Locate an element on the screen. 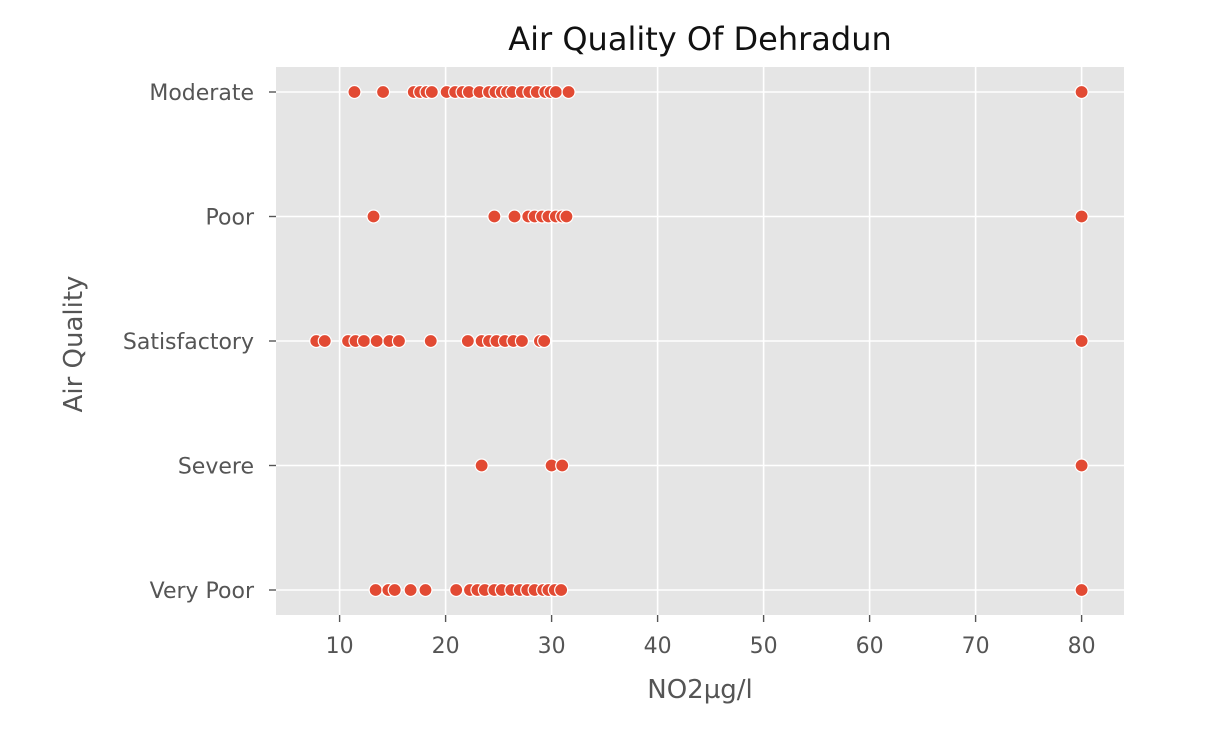  y-tick-label: Severe is located at coordinates (216, 467).